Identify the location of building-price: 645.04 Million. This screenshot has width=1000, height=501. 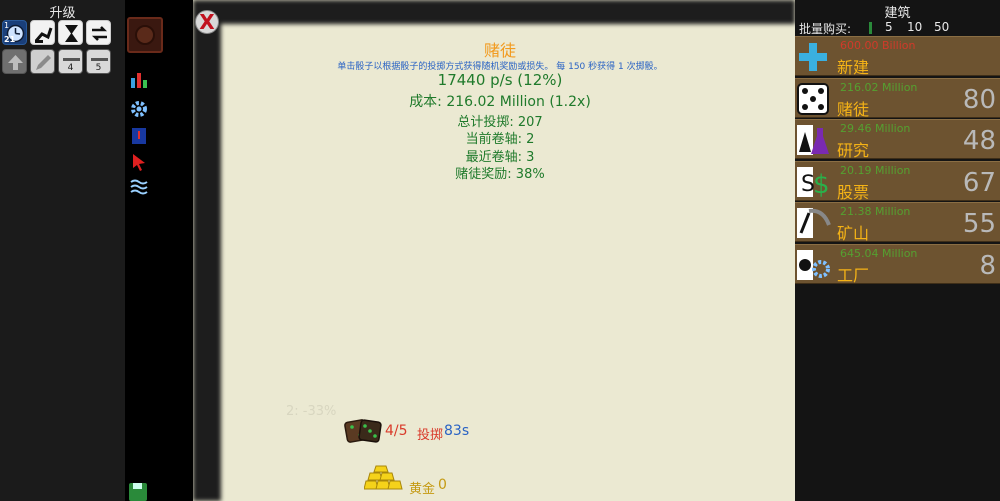
(879, 253).